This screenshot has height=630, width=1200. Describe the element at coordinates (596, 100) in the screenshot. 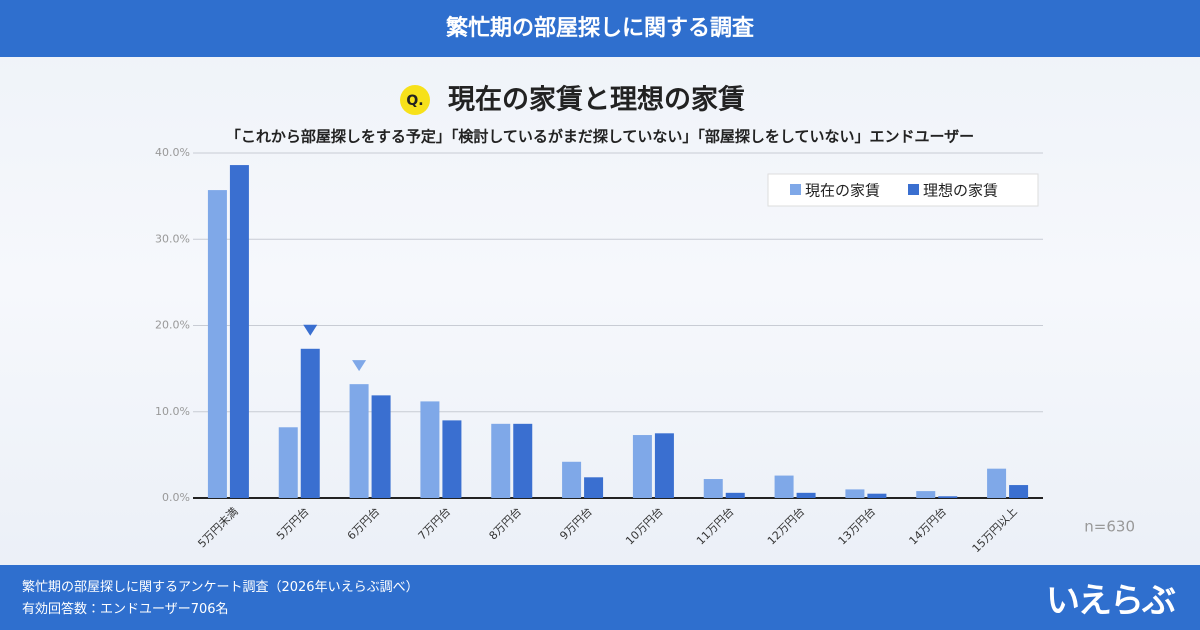

I see `chart-title: 現在の家賃と理想の家賃` at that location.